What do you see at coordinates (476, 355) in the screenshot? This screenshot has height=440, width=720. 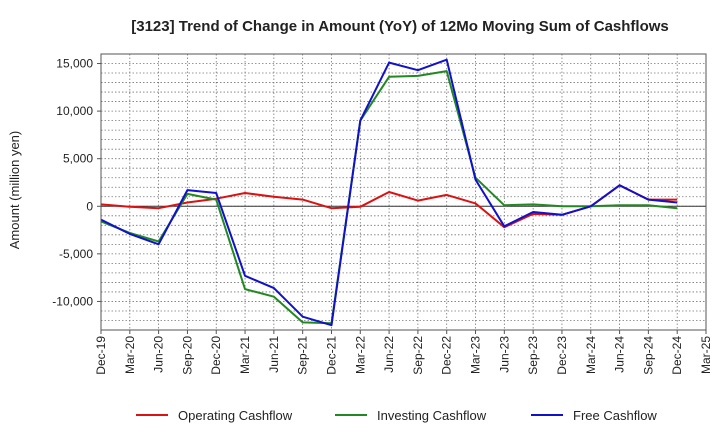 I see `x-tick-label: Mar-23` at bounding box center [476, 355].